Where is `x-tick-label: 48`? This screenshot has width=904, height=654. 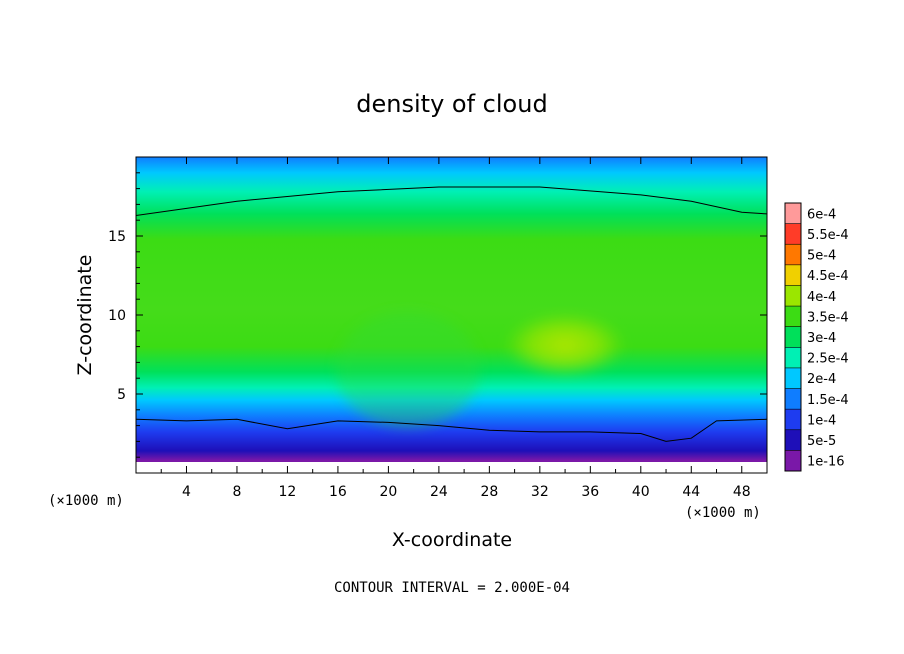
x-tick-label: 48 is located at coordinates (742, 492).